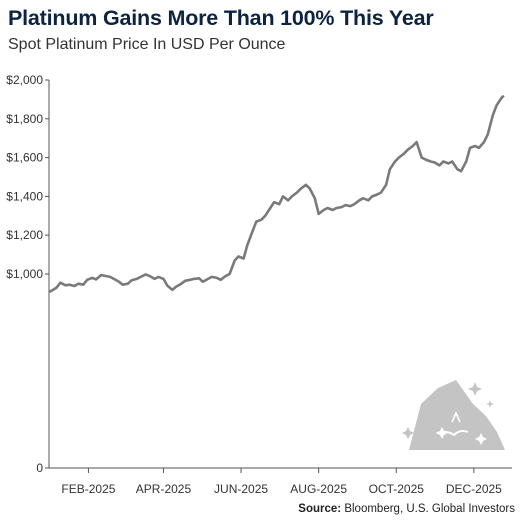 This screenshot has width=523, height=523. Describe the element at coordinates (474, 489) in the screenshot. I see `x-tick-label: DEC-2025` at that location.